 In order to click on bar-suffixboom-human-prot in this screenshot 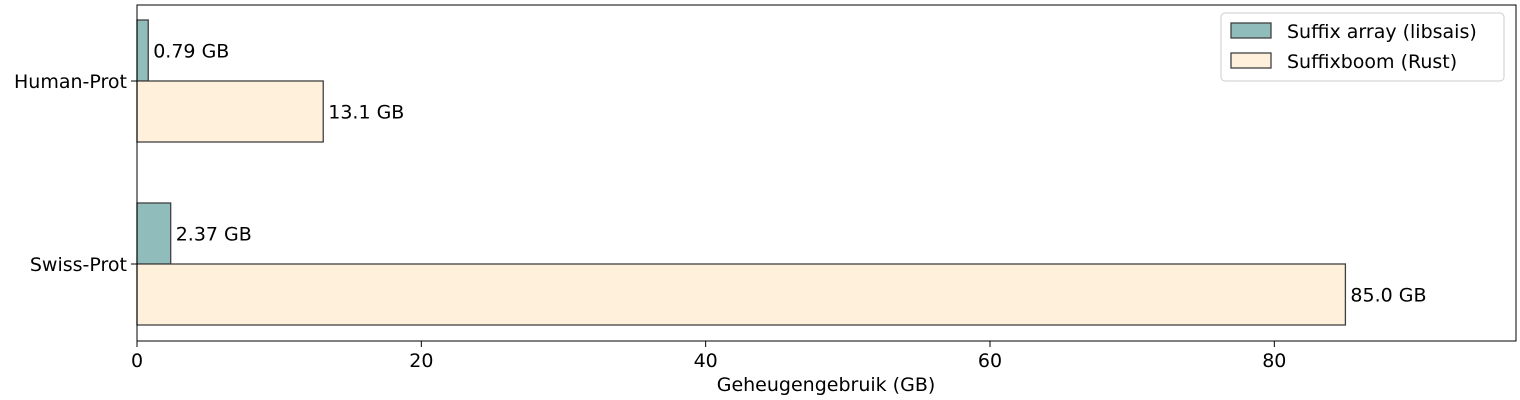, I will do `click(230, 111)`.